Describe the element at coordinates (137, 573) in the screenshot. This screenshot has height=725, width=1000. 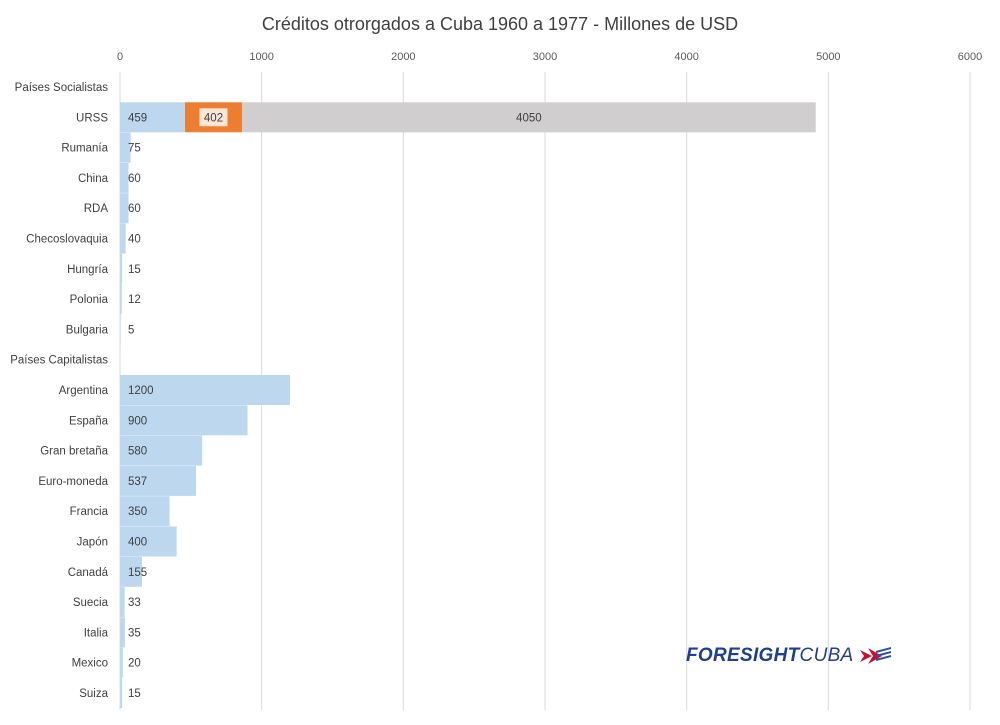
I see `data-label: 155` at that location.